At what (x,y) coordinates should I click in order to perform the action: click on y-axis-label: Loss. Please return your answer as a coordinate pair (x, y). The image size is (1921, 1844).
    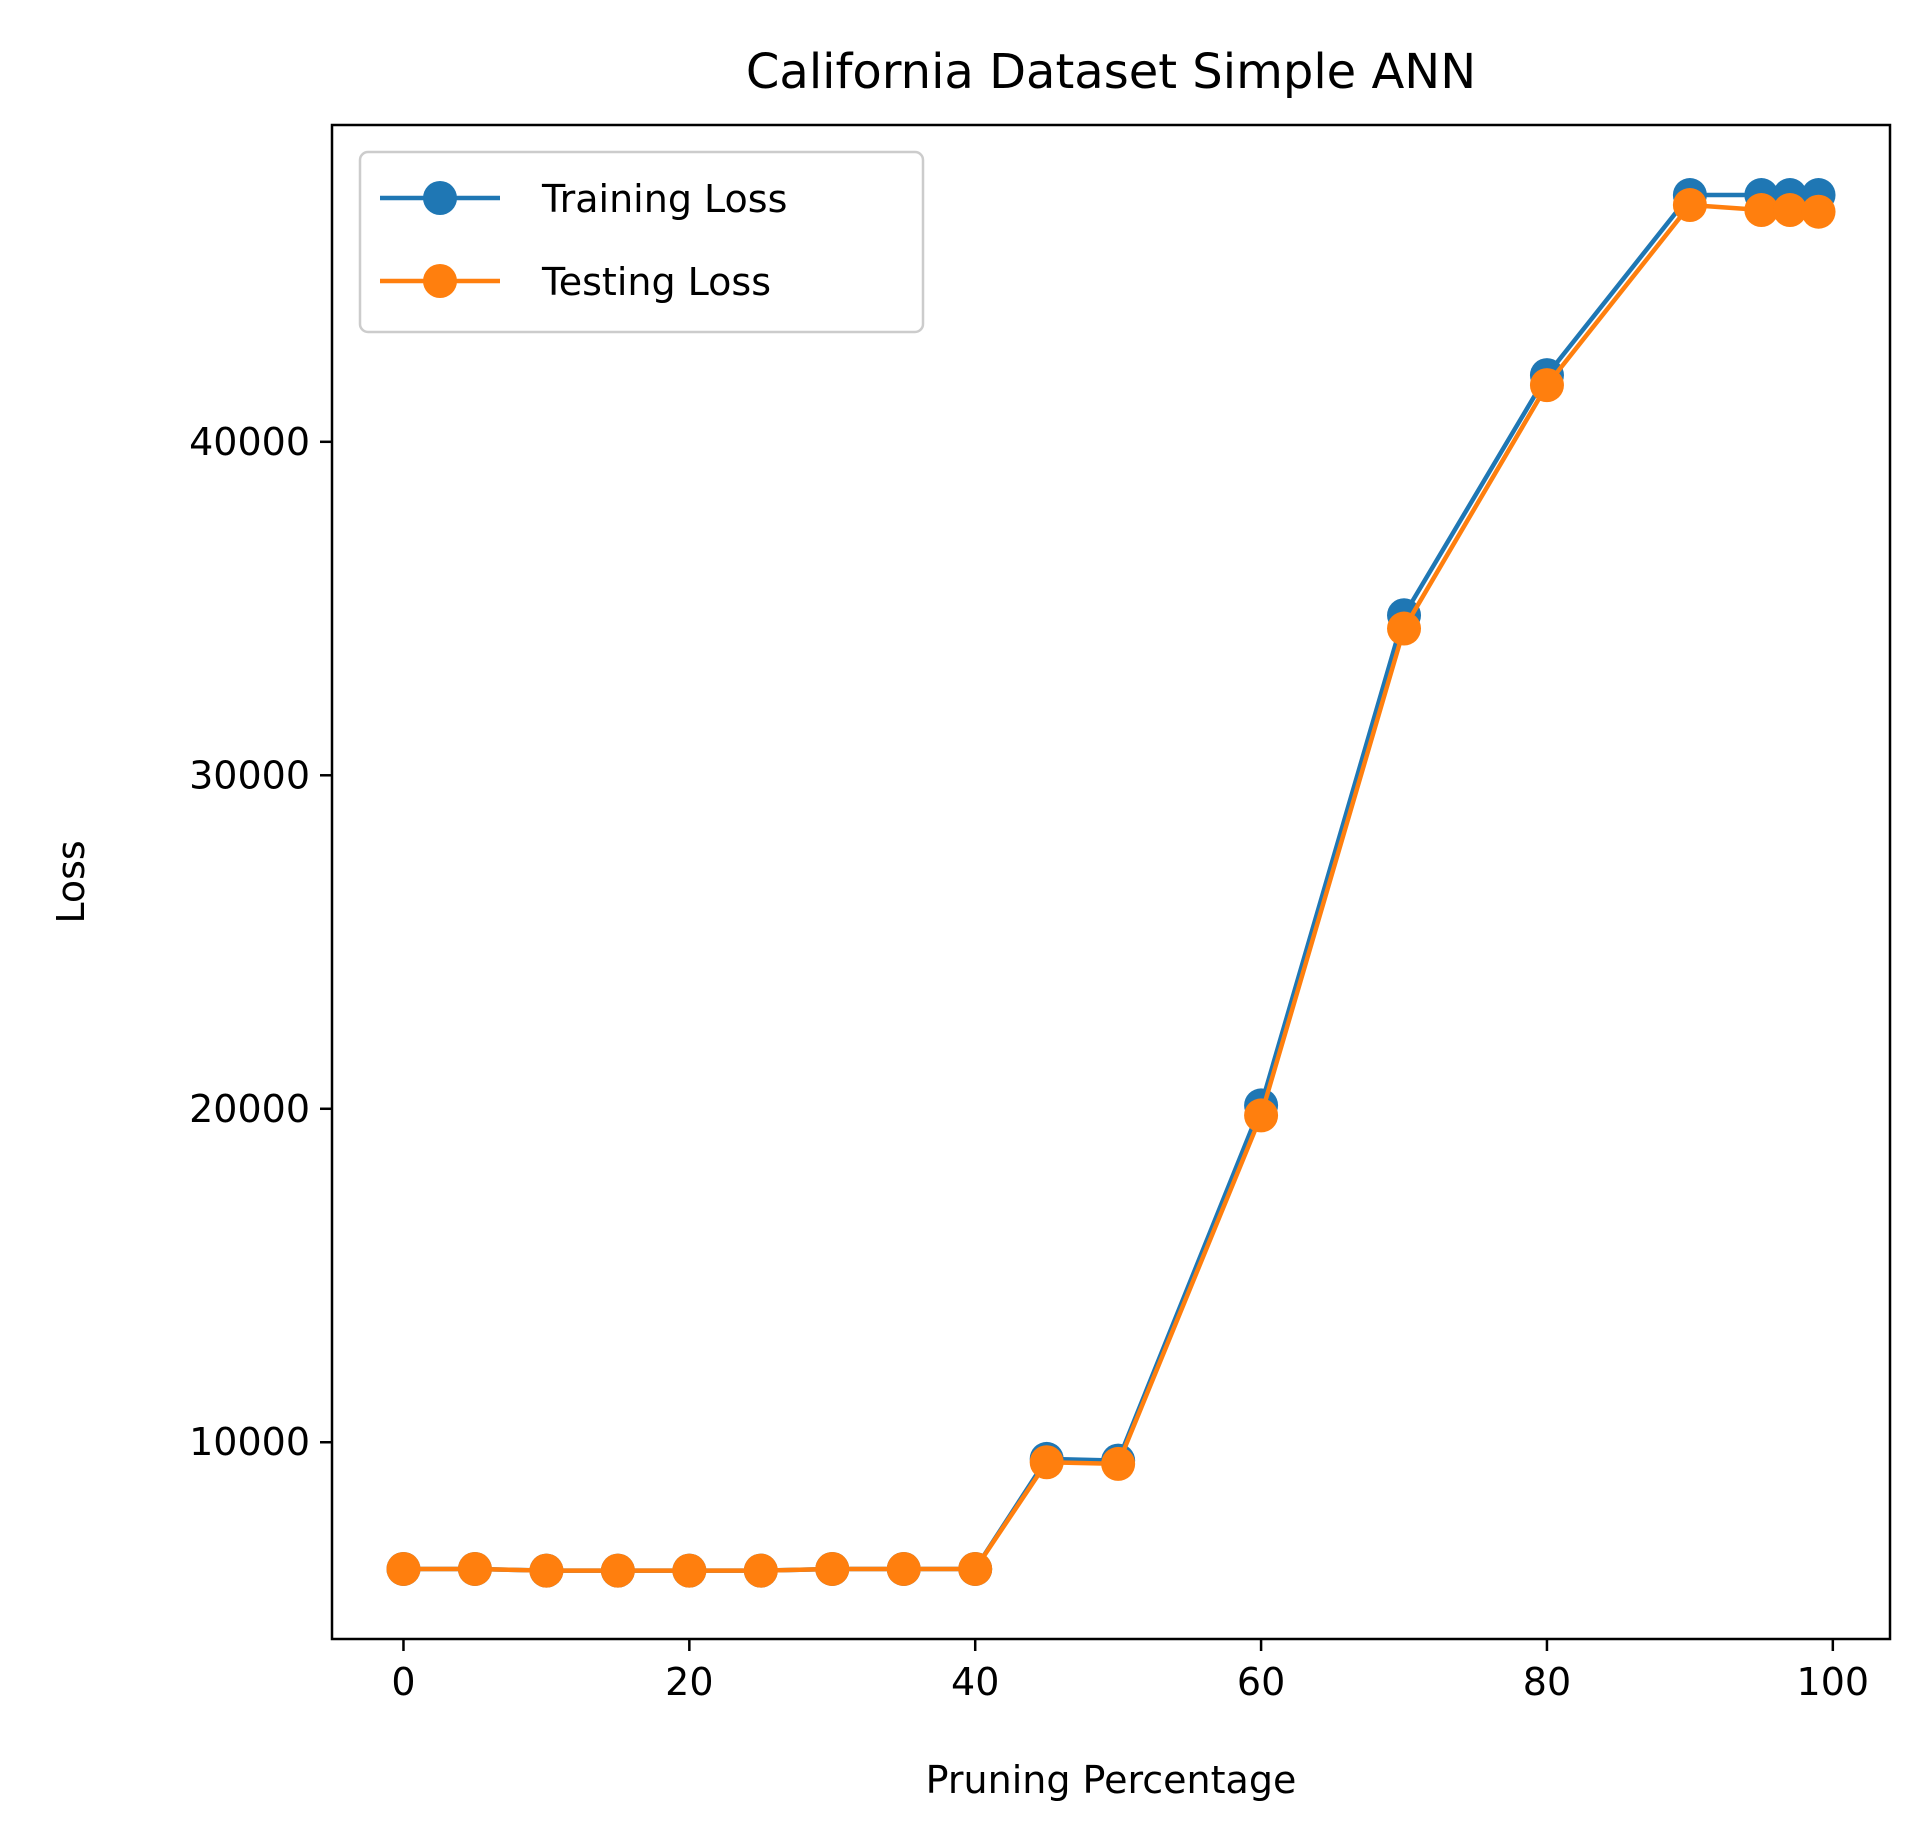
    Looking at the image, I should click on (71, 881).